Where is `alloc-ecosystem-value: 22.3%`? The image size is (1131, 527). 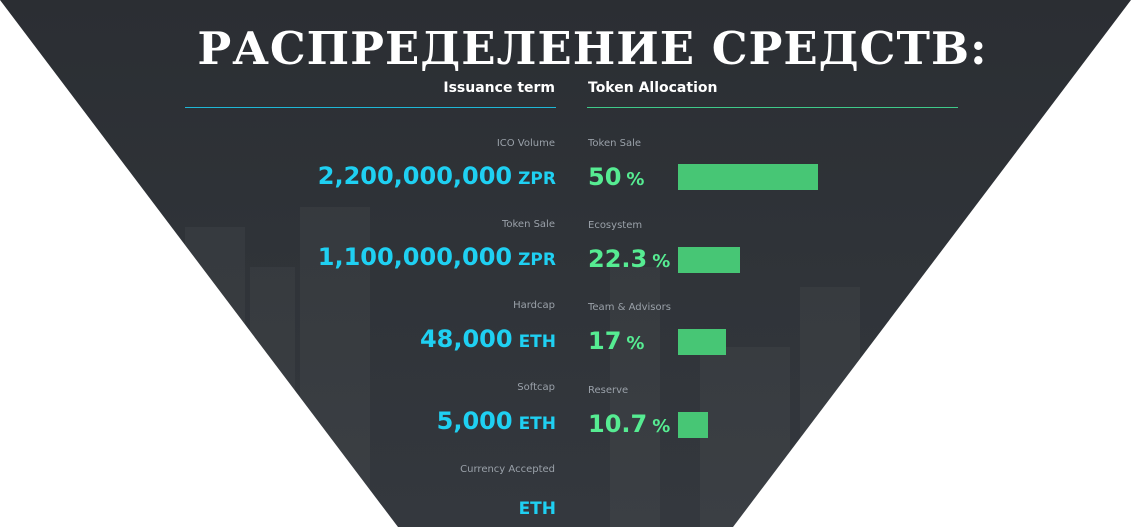
alloc-ecosystem-value: 22.3% is located at coordinates (629, 259).